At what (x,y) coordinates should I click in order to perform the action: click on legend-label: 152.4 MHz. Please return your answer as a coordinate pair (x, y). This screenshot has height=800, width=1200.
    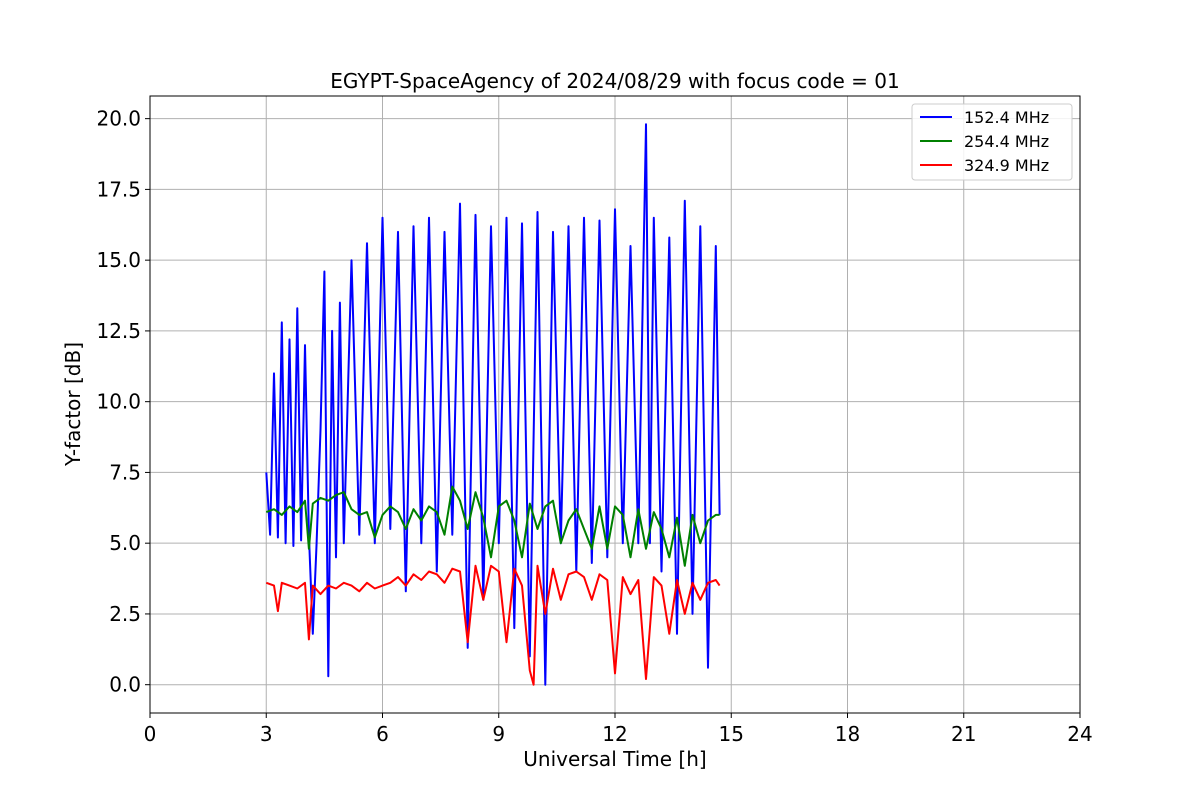
    Looking at the image, I should click on (1006, 117).